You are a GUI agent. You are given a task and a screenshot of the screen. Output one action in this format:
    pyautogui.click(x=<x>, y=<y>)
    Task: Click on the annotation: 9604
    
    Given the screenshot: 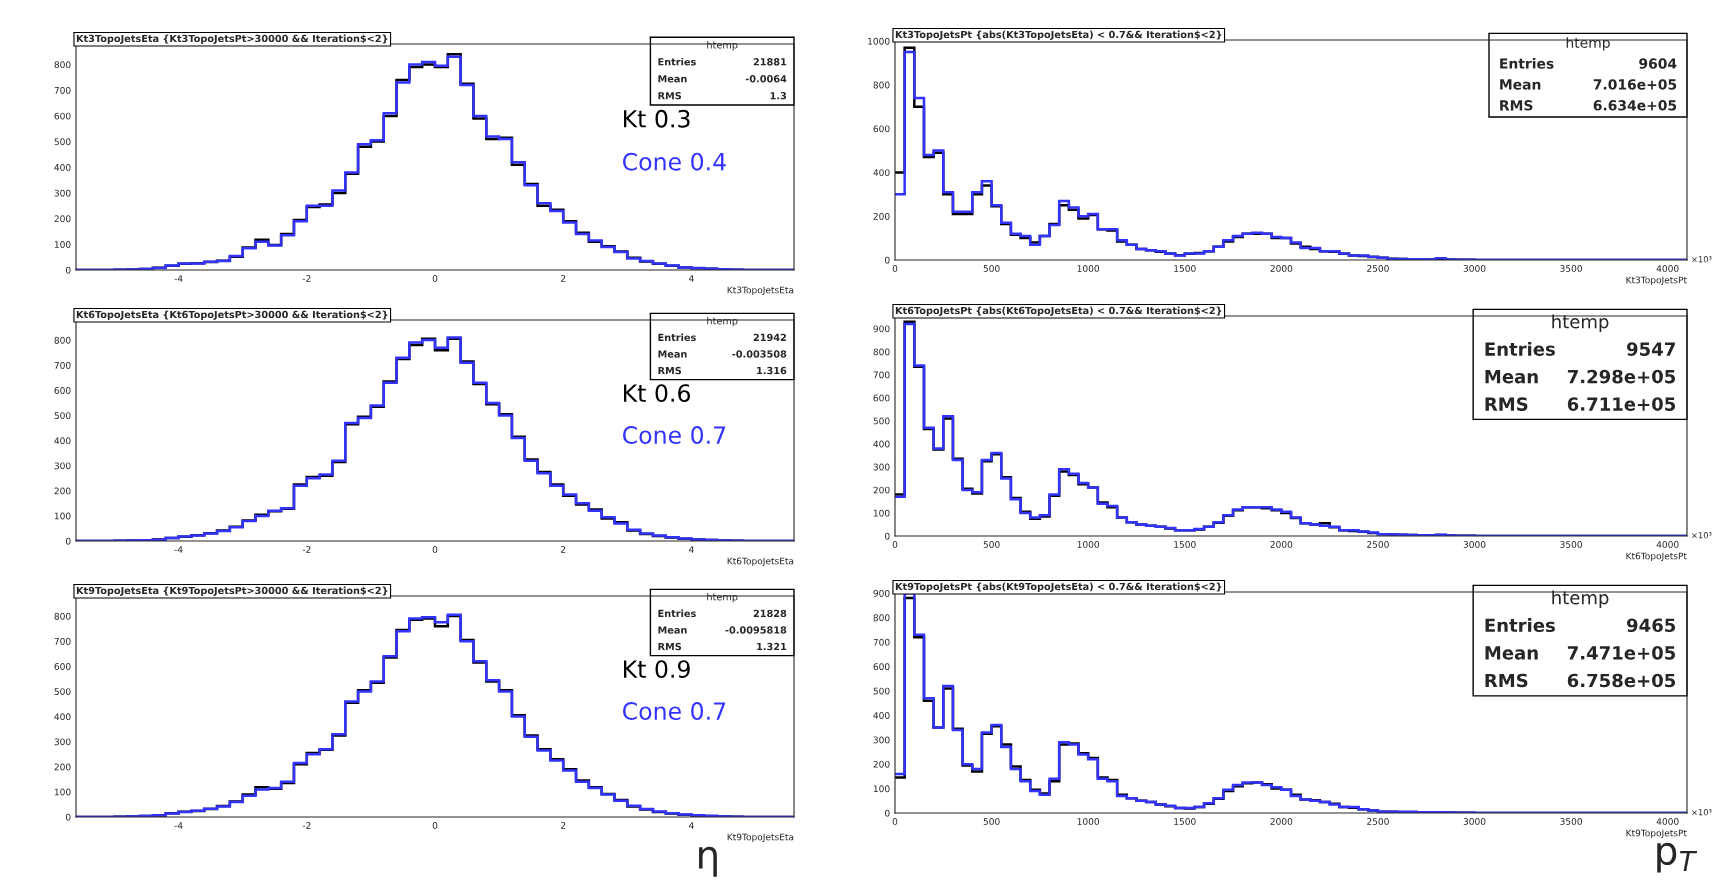 What is the action you would take?
    pyautogui.click(x=1658, y=63)
    